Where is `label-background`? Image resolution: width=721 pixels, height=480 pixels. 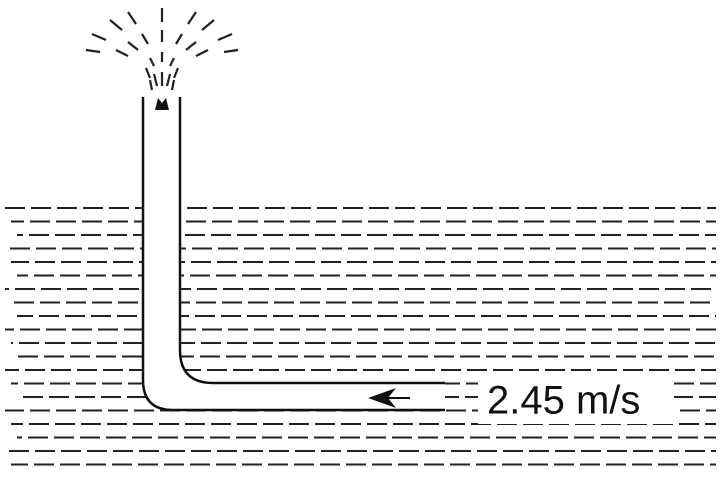 label-background is located at coordinates (576, 401).